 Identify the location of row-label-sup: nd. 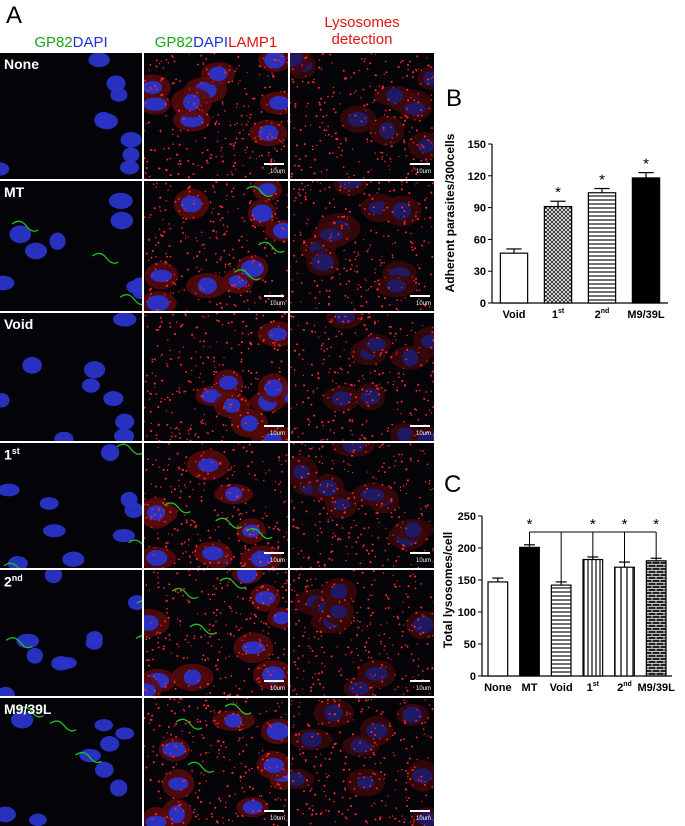
(17, 578).